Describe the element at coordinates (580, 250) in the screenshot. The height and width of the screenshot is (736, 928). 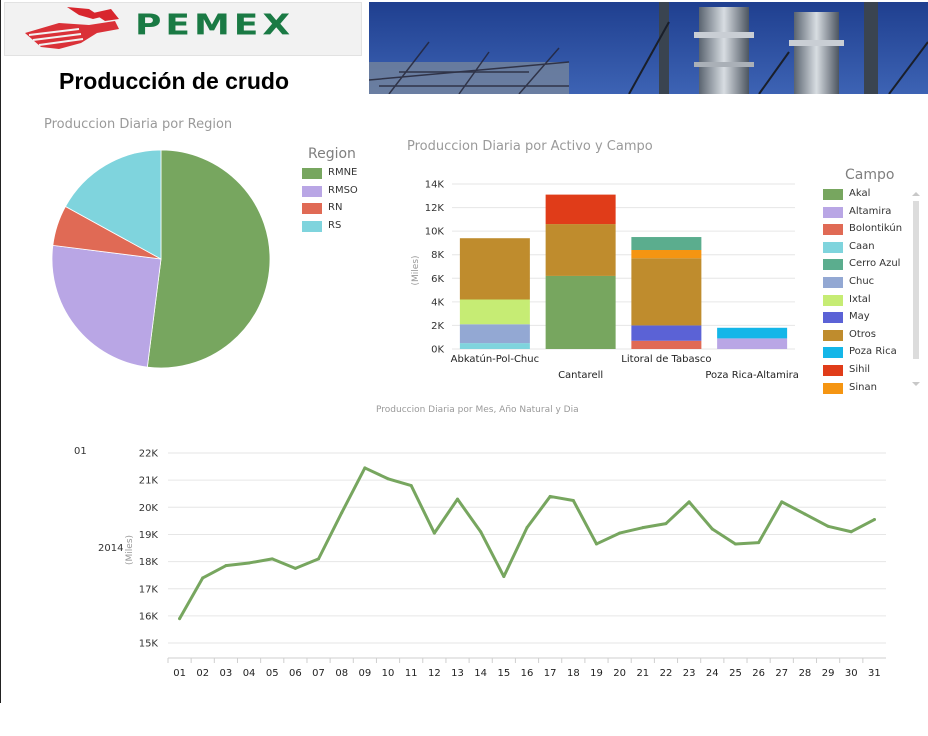
I see `bar-segment-cantarell-otros` at that location.